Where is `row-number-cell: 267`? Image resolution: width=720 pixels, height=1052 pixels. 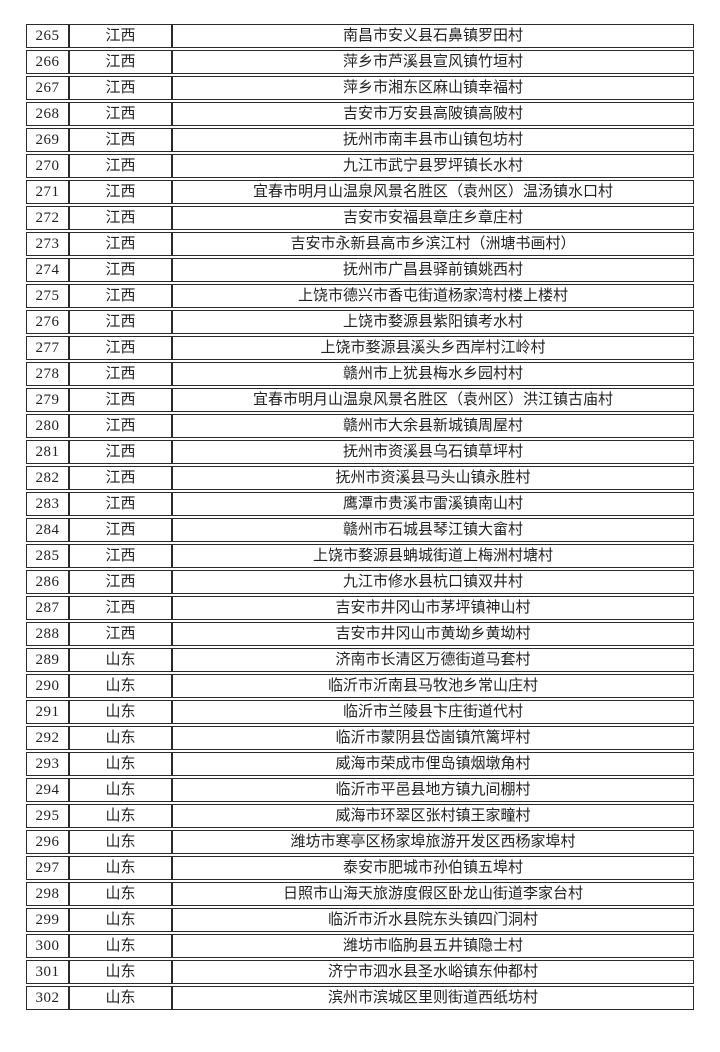
row-number-cell: 267 is located at coordinates (47, 88).